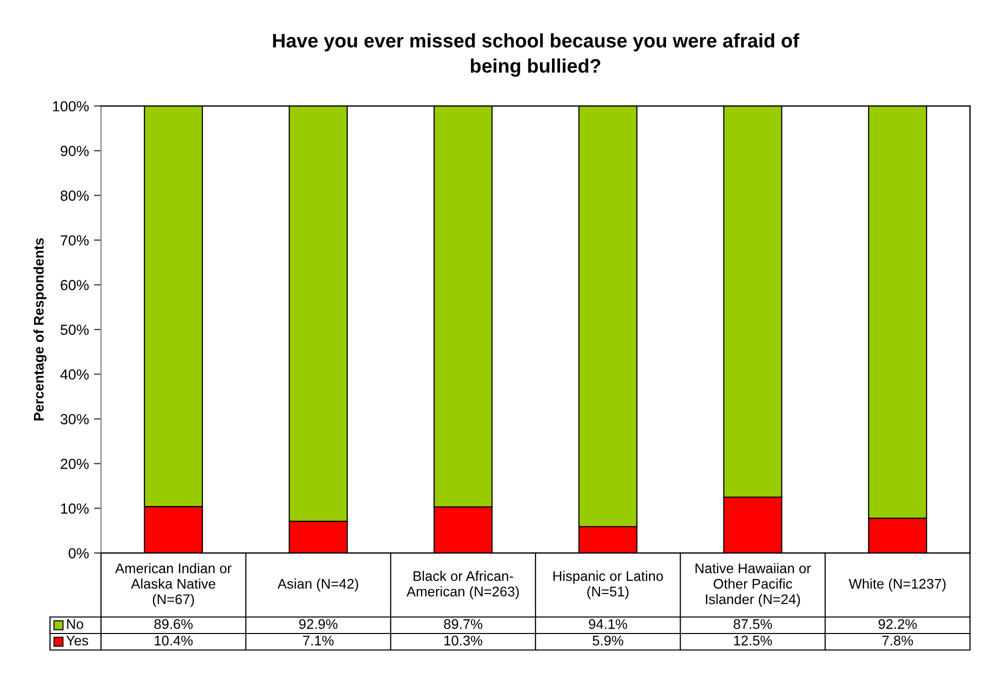 The height and width of the screenshot is (681, 990). Describe the element at coordinates (536, 55) in the screenshot. I see `chart-title: Have you ever missed school because you were afraid of being bullied?` at that location.